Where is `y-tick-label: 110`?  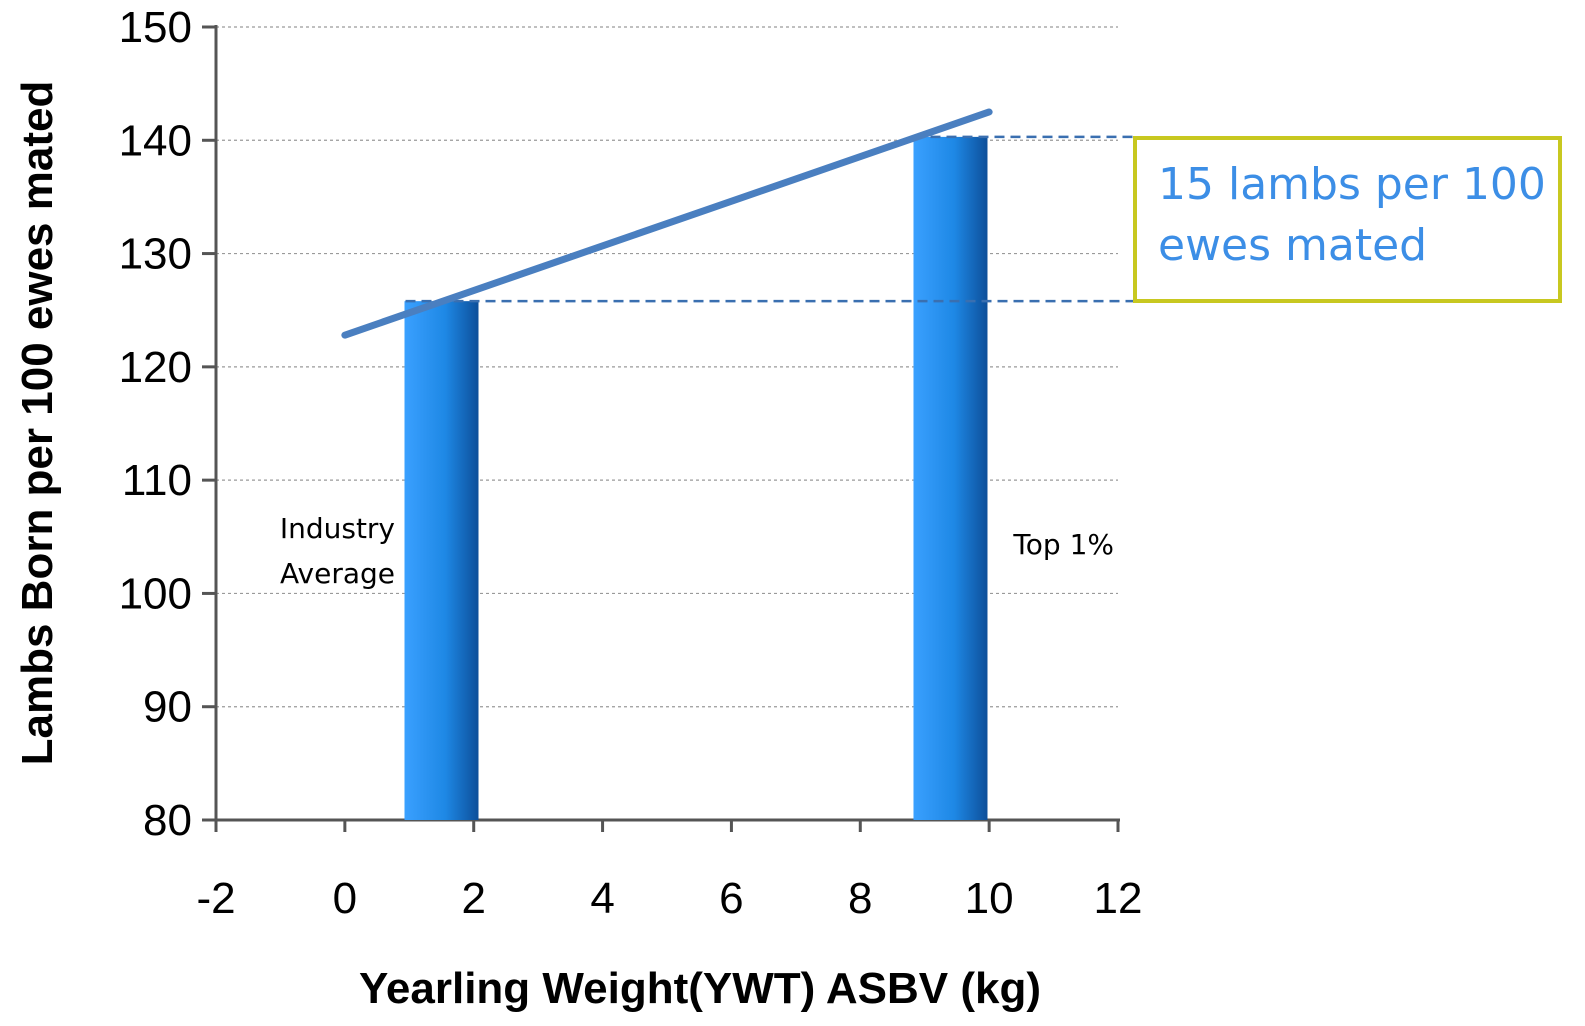 y-tick-label: 110 is located at coordinates (157, 480).